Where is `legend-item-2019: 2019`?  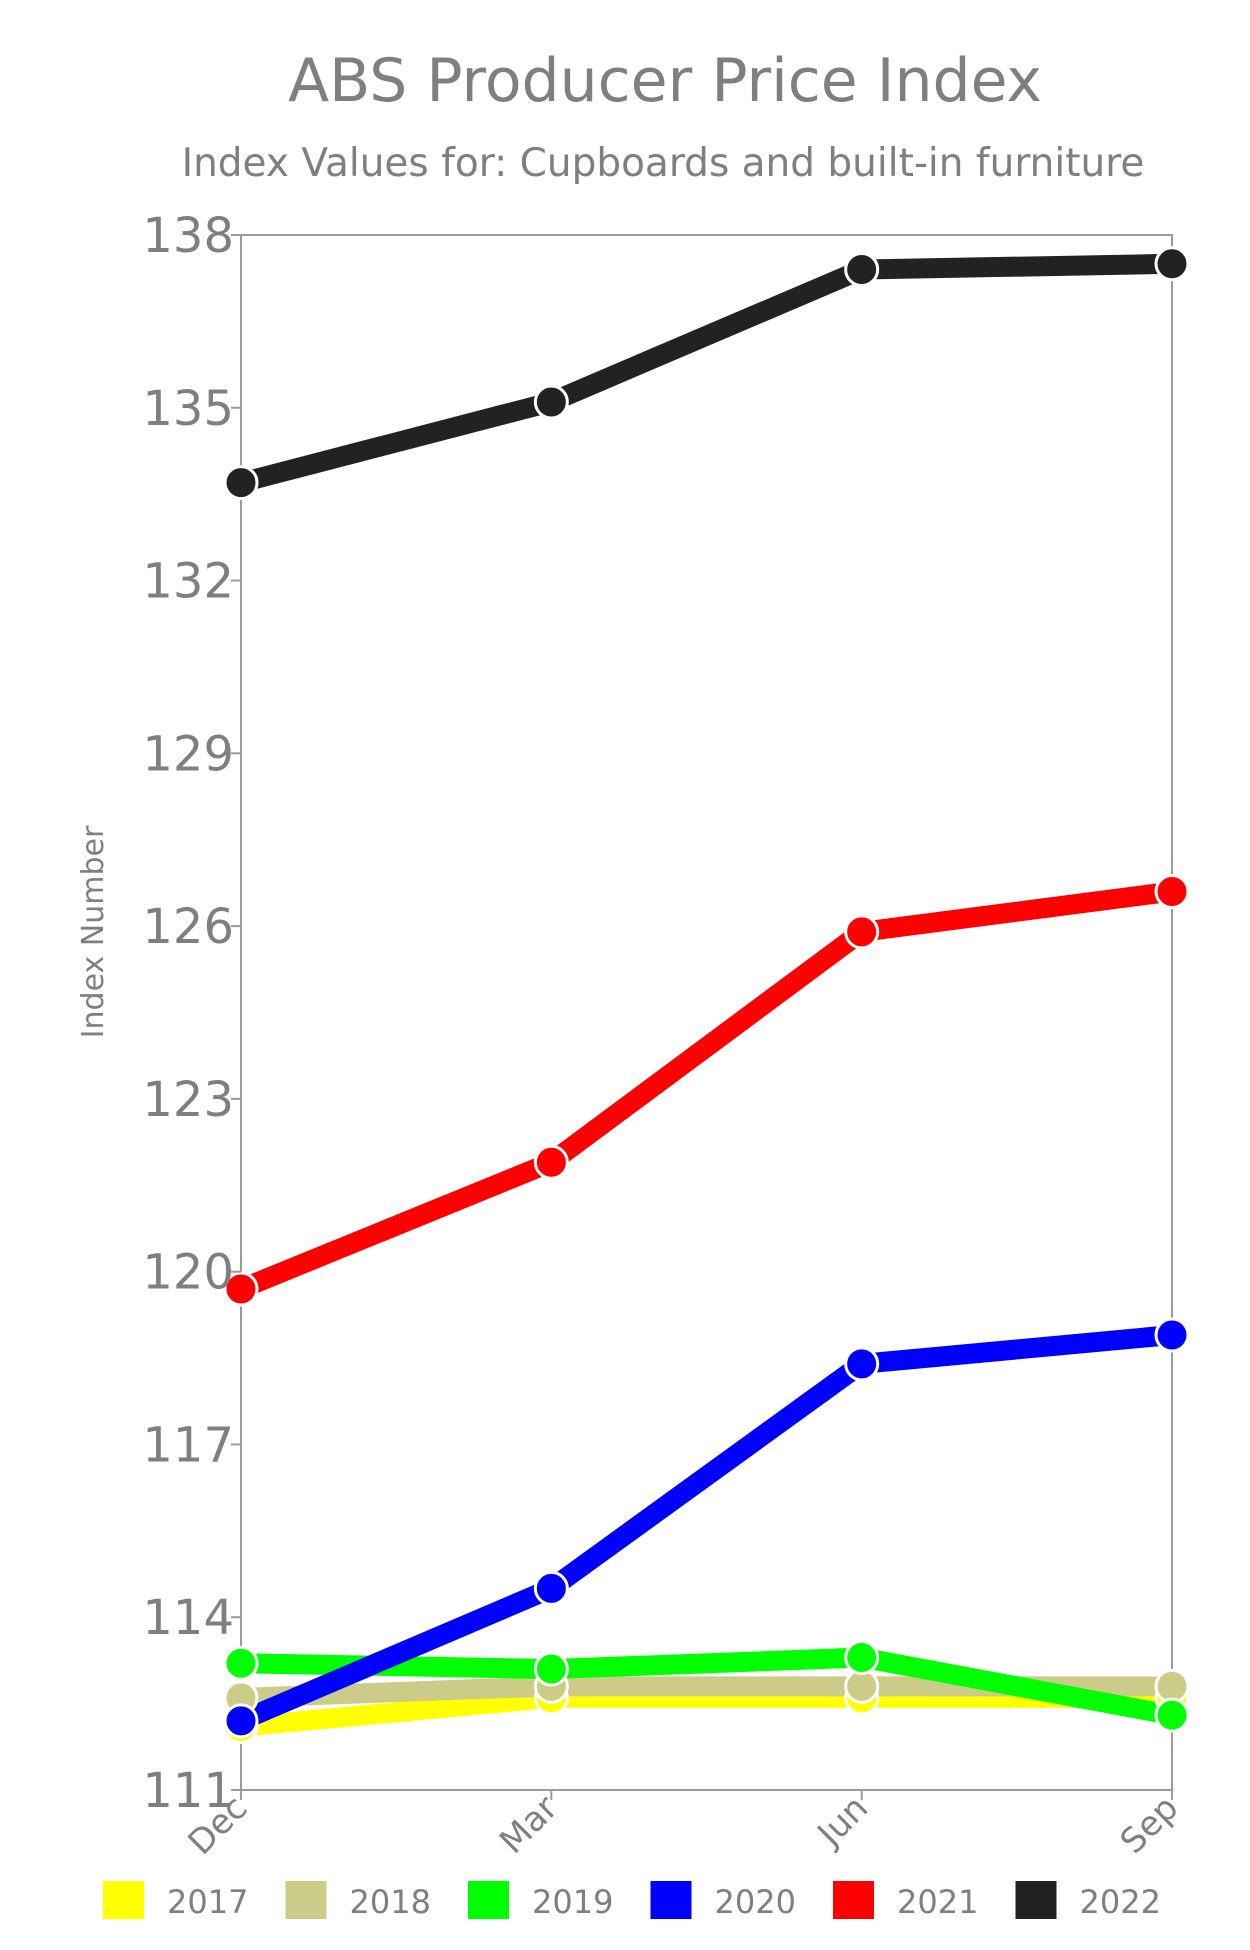
legend-item-2019: 2019 is located at coordinates (540, 1901).